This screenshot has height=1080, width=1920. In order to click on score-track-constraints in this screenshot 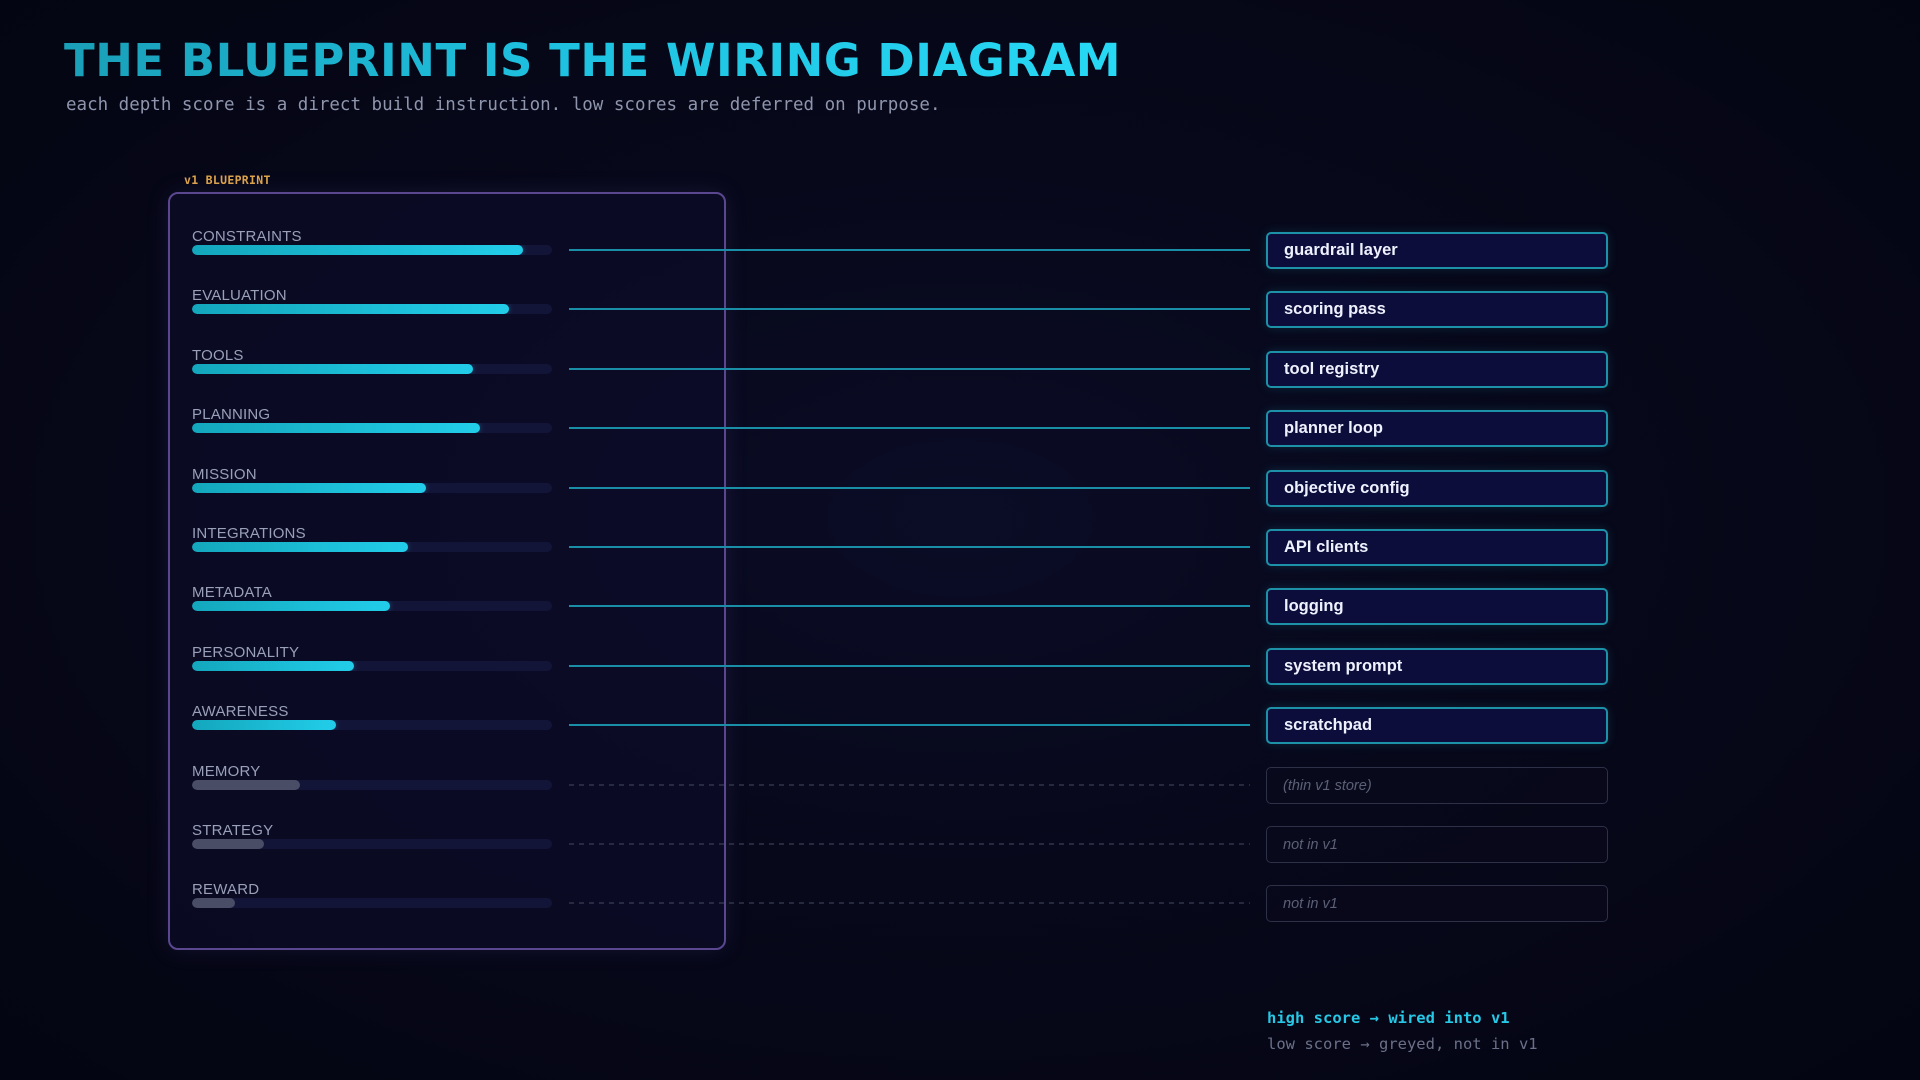, I will do `click(372, 250)`.